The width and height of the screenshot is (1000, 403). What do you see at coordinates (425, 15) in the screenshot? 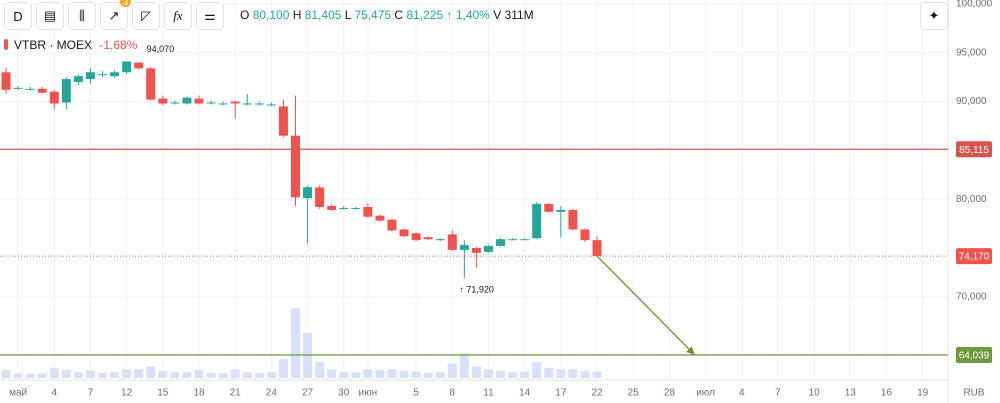
I see `c-value: 81,225` at bounding box center [425, 15].